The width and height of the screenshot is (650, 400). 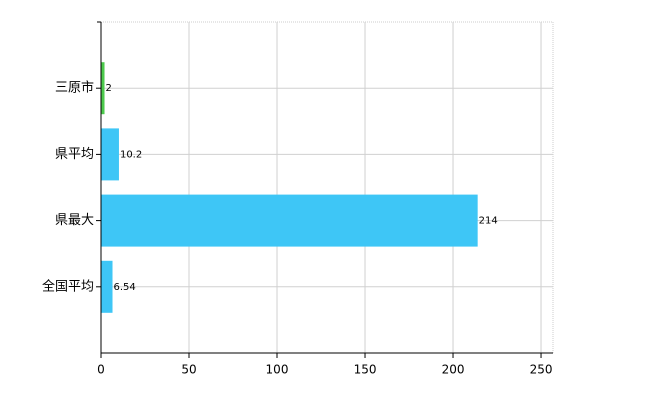 What do you see at coordinates (488, 221) in the screenshot?
I see `value-label: 214` at bounding box center [488, 221].